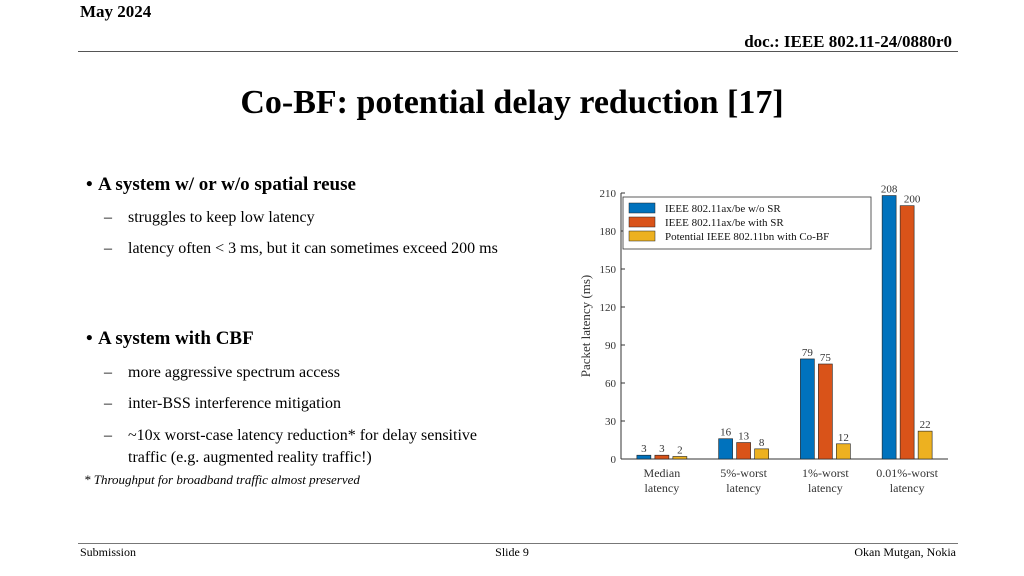 This screenshot has height=576, width=1024. I want to click on sub-bullet-2-2: – inter-BSS interference mitigation, so click(309, 404).